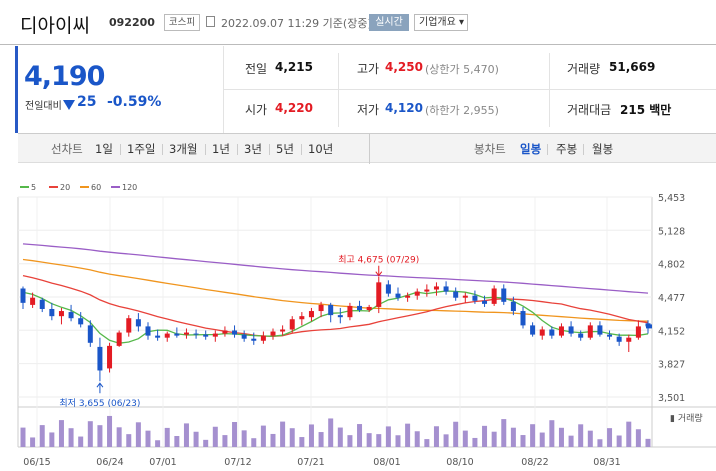  What do you see at coordinates (285, 149) in the screenshot?
I see `tab-period-5y: 5년` at bounding box center [285, 149].